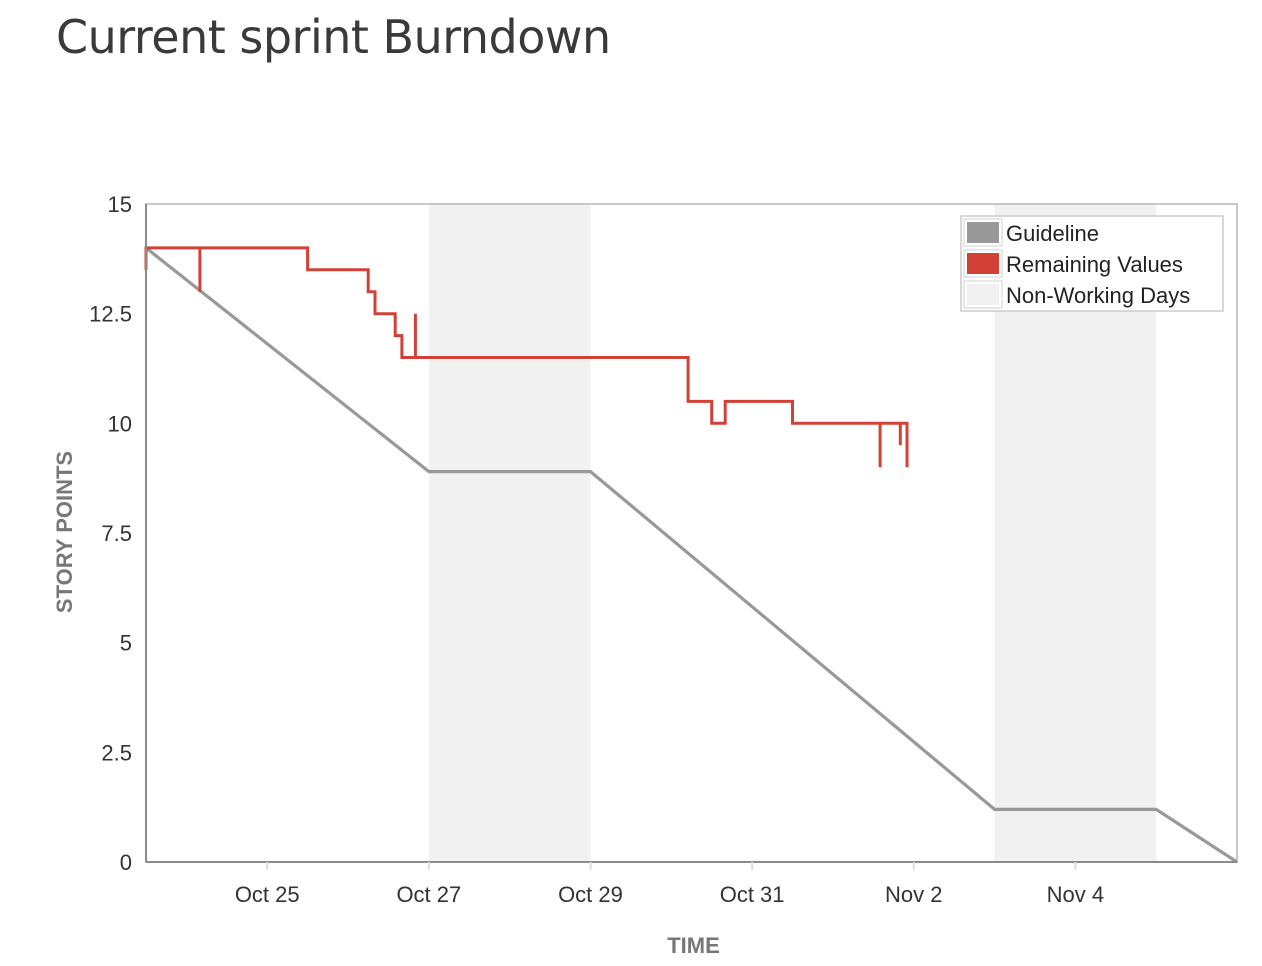 The image size is (1262, 966). What do you see at coordinates (1098, 295) in the screenshot?
I see `legend-label-non-working-days: Non-Working Days` at bounding box center [1098, 295].